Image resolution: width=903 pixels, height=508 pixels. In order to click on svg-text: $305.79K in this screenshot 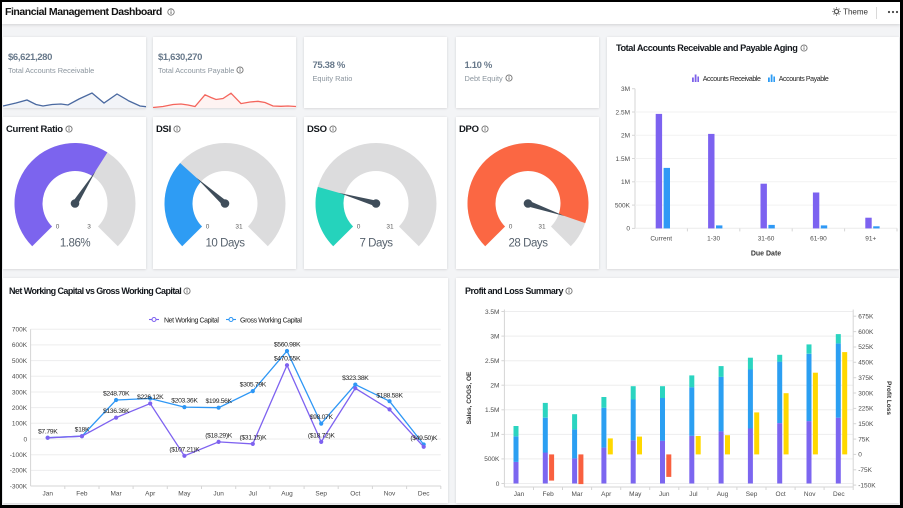, I will do `click(253, 385)`.